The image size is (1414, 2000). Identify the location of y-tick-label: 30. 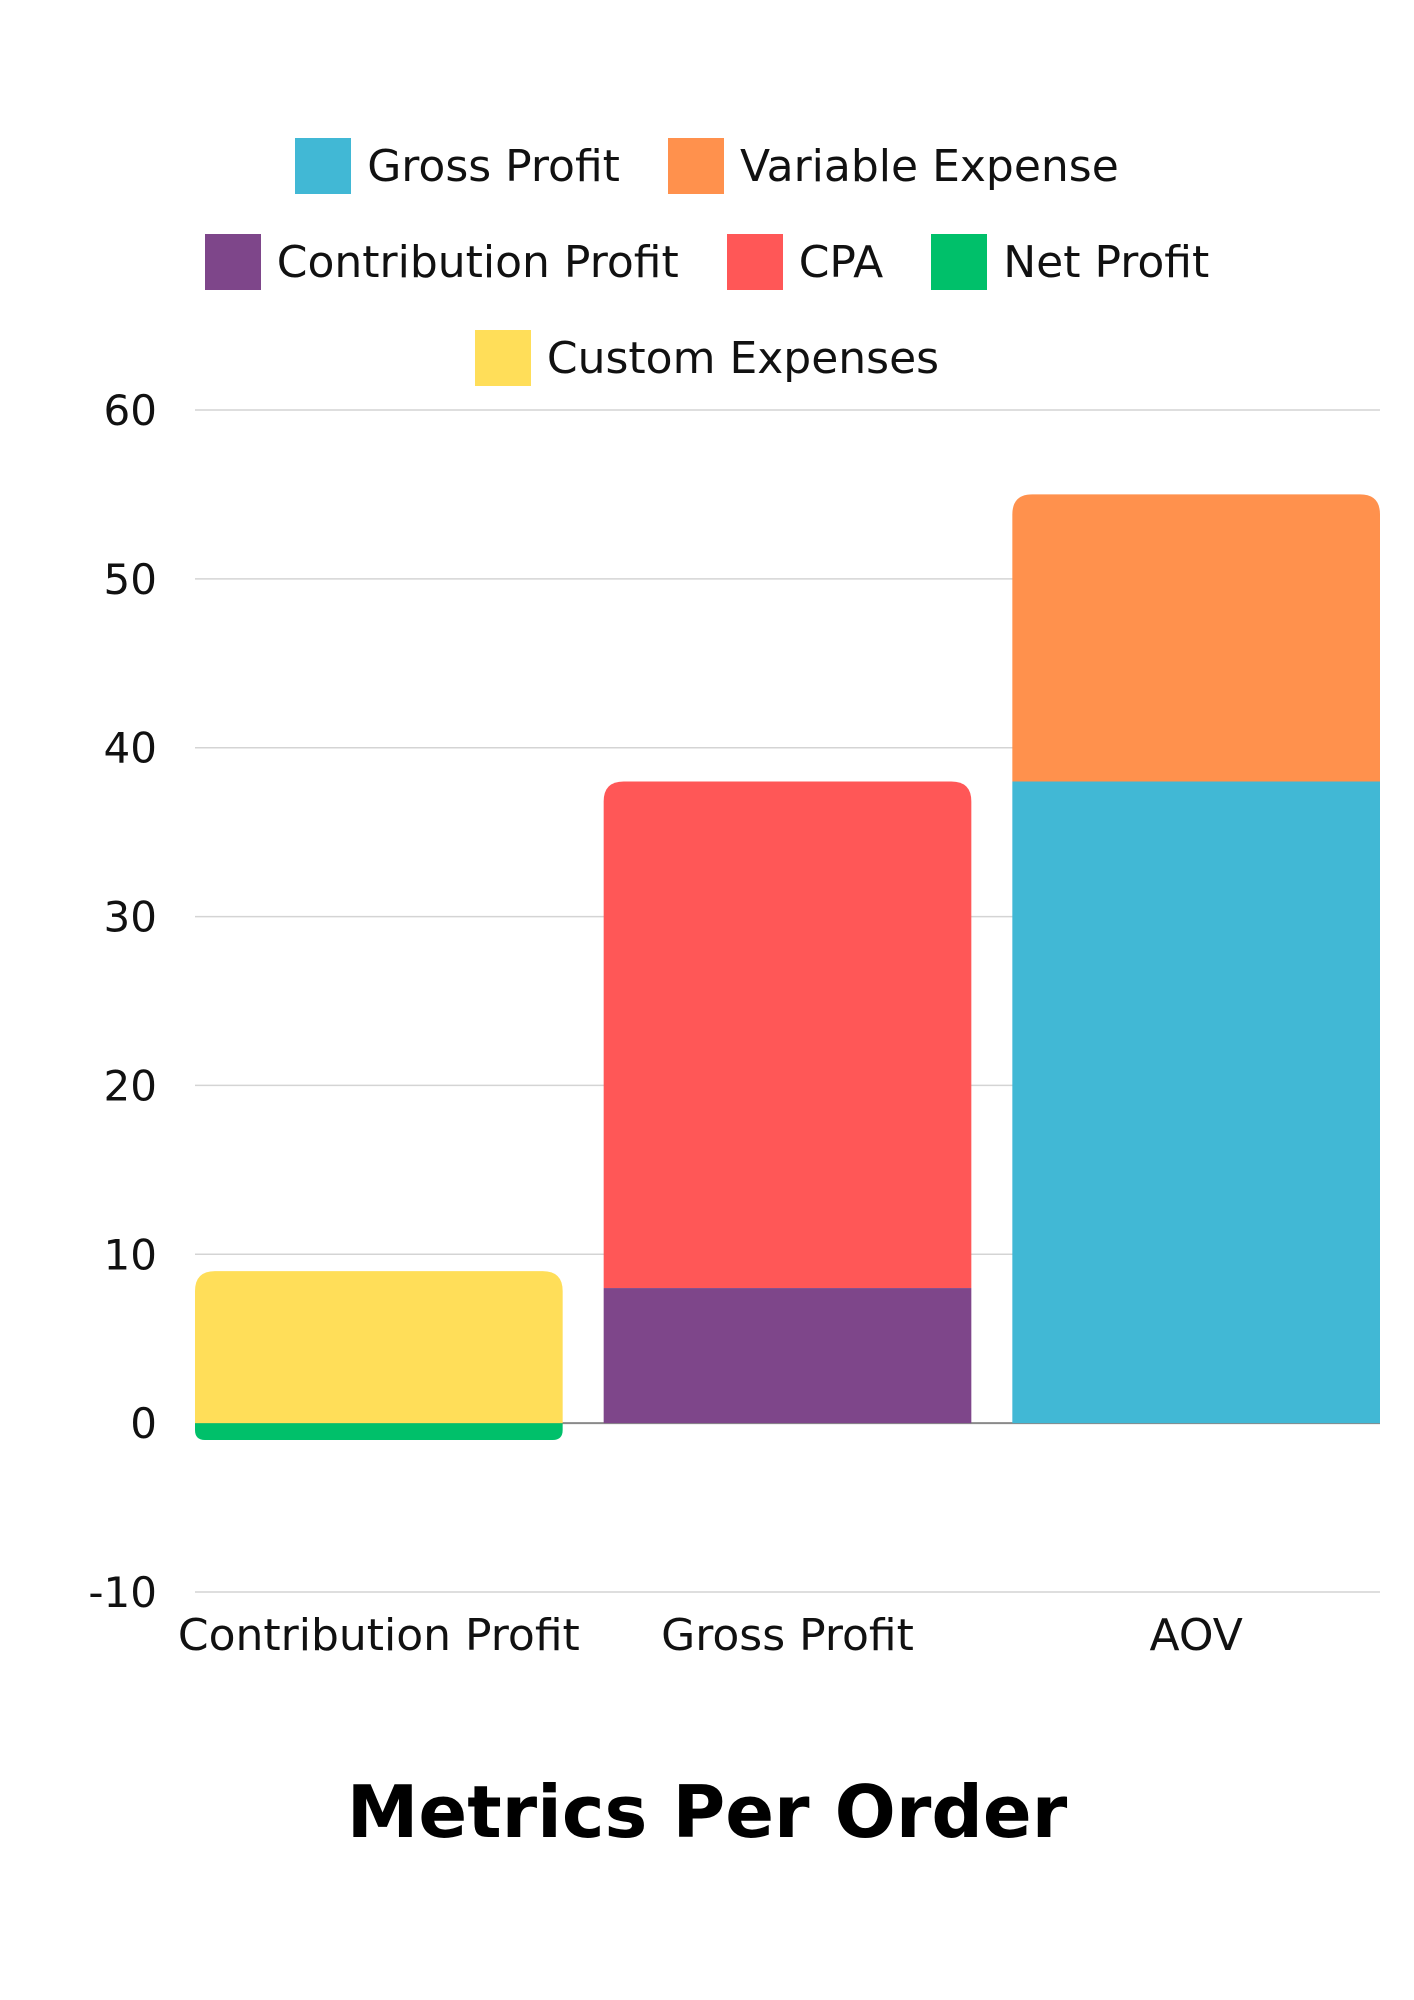
(130, 917).